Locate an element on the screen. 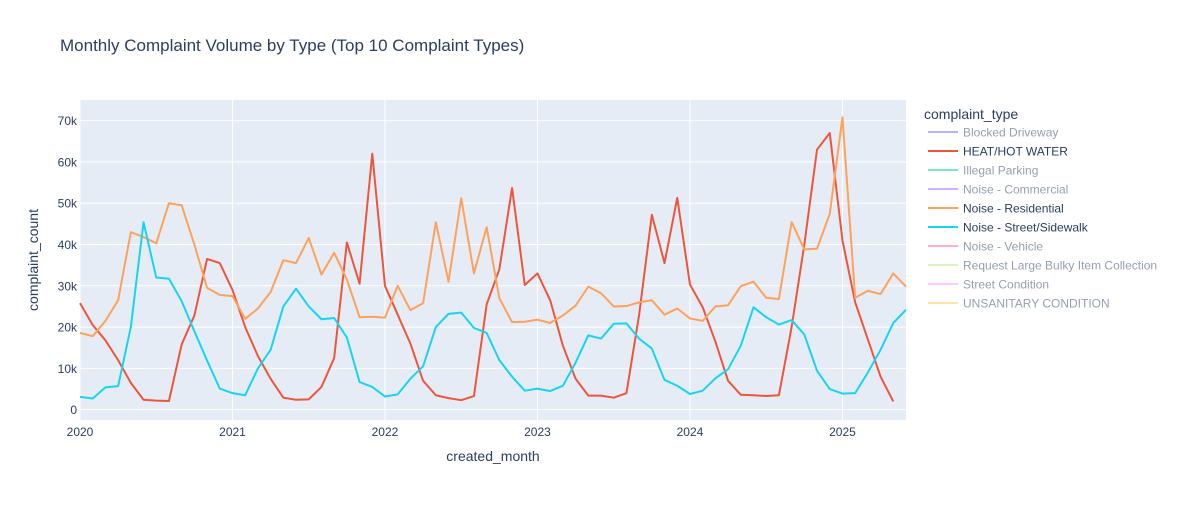  legend-item-street-condition: Street Condition is located at coordinates (988, 285).